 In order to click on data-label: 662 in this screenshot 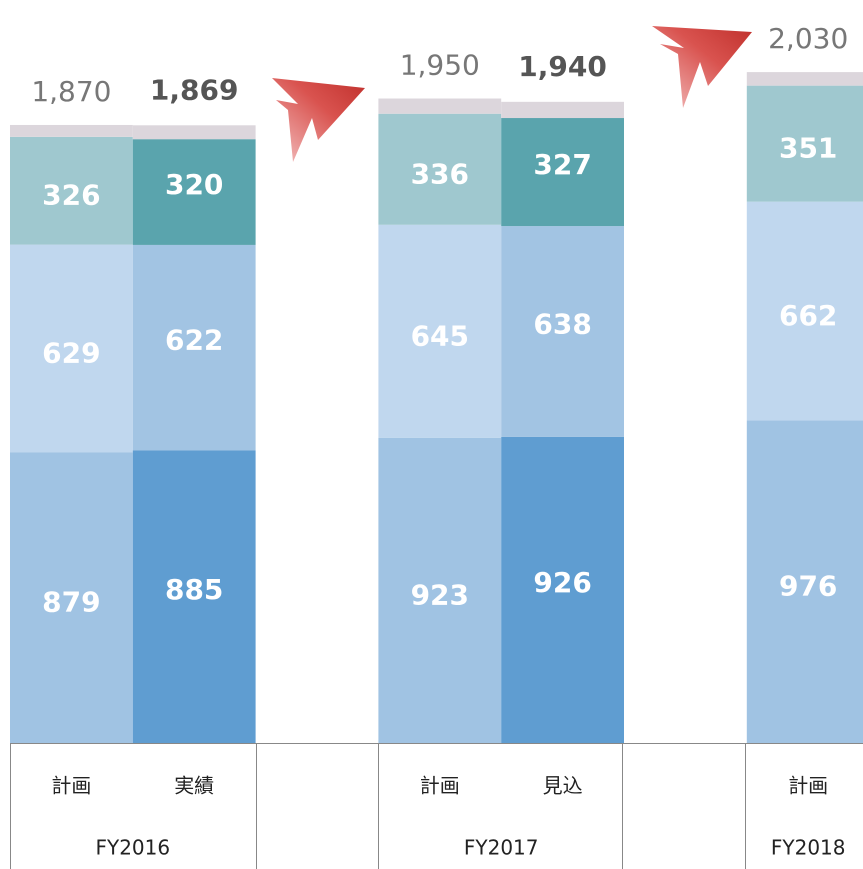, I will do `click(808, 315)`.